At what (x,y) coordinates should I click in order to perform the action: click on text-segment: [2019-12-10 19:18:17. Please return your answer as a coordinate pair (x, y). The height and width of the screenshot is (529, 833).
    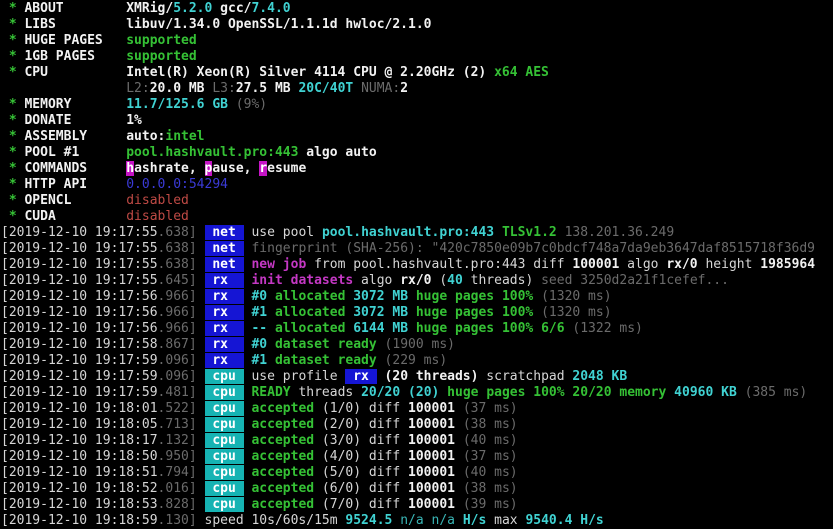
    Looking at the image, I should click on (79, 440).